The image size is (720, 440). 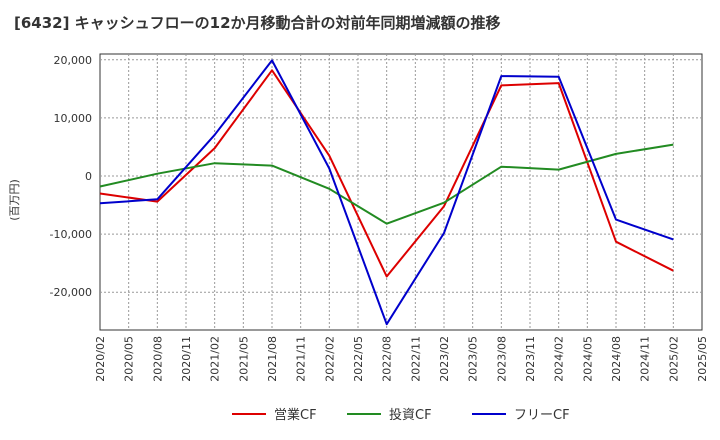 I want to click on x-tick-label: 2021/11, so click(x=301, y=359).